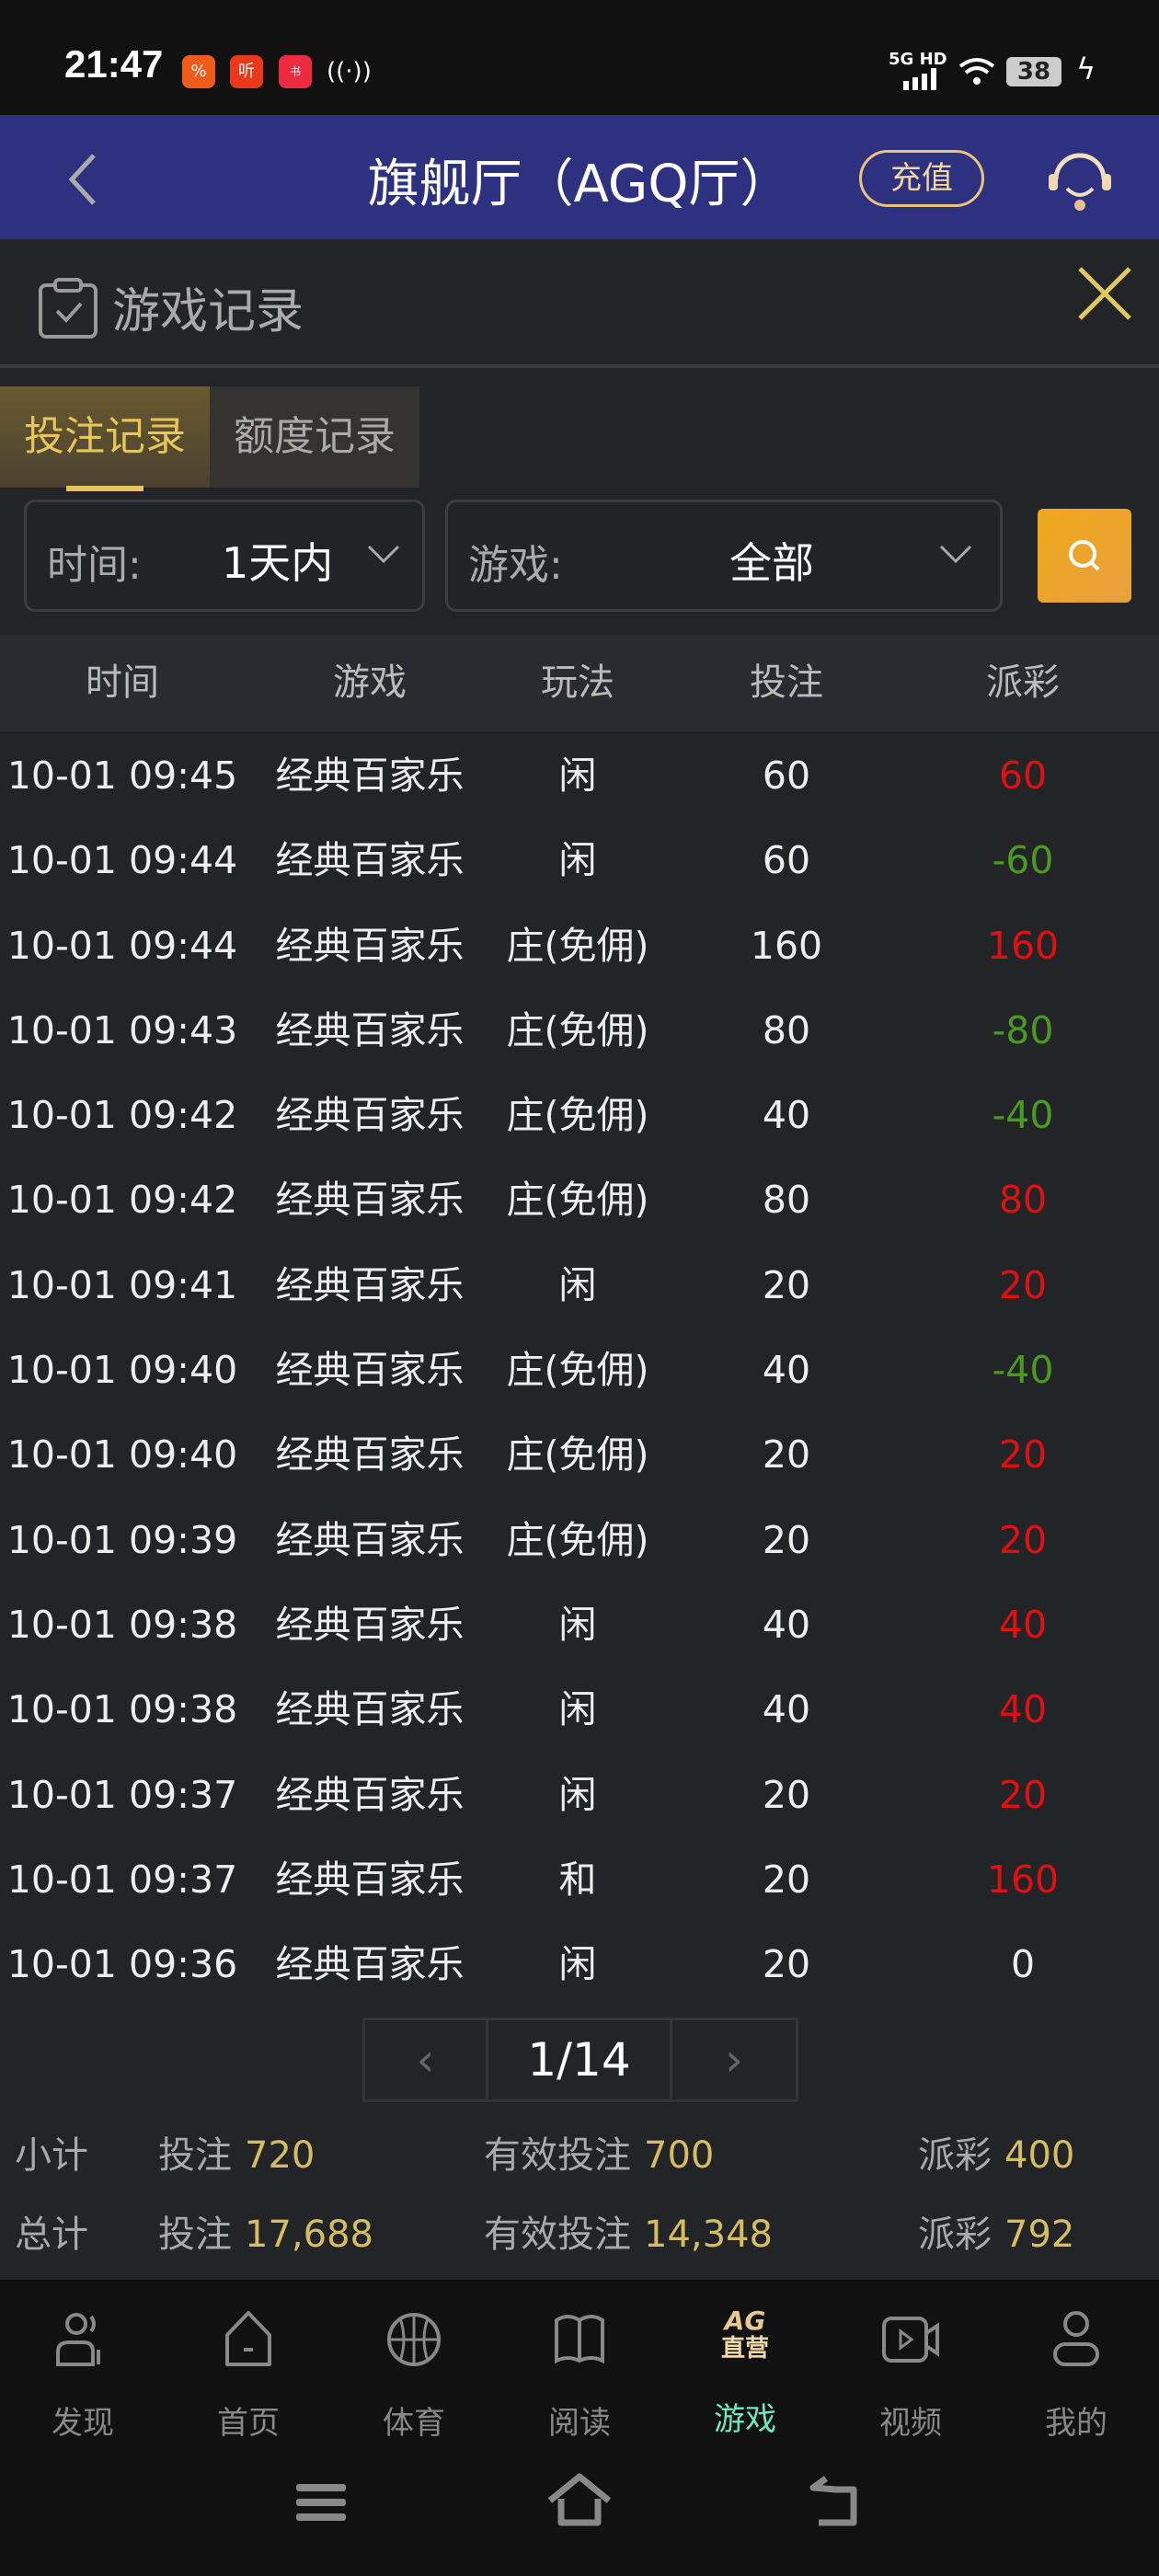 This screenshot has width=1159, height=2576. Describe the element at coordinates (745, 2339) in the screenshot. I see `ag-direct-icon: AG 直营` at that location.